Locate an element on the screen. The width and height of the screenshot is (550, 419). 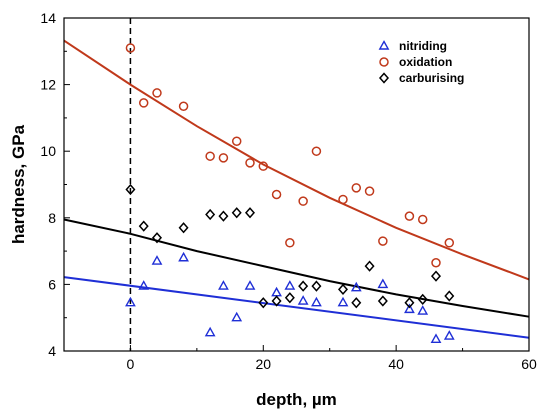
legend-label-nitriding: nitriding is located at coordinates (423, 46).